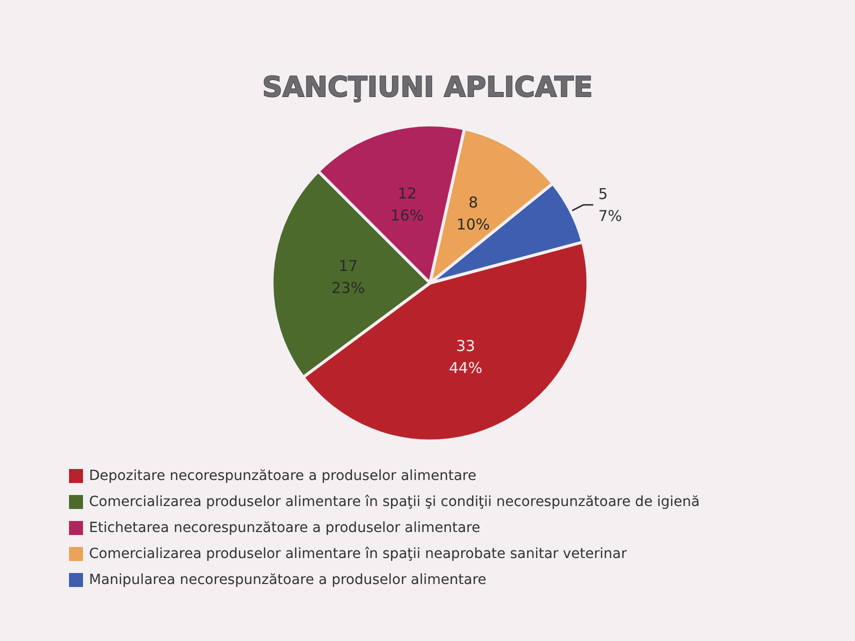 The image size is (855, 641). Describe the element at coordinates (427, 87) in the screenshot. I see `chart-title: SANCŢIUNI APLICATE` at that location.